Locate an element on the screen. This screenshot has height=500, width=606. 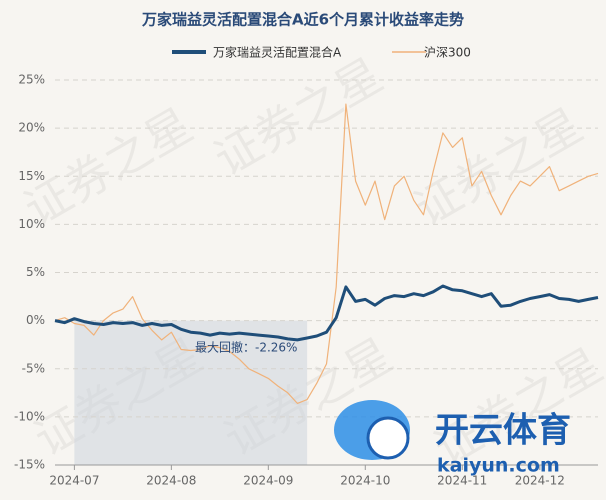
y-tick-label: 10% is located at coordinates (31, 224).